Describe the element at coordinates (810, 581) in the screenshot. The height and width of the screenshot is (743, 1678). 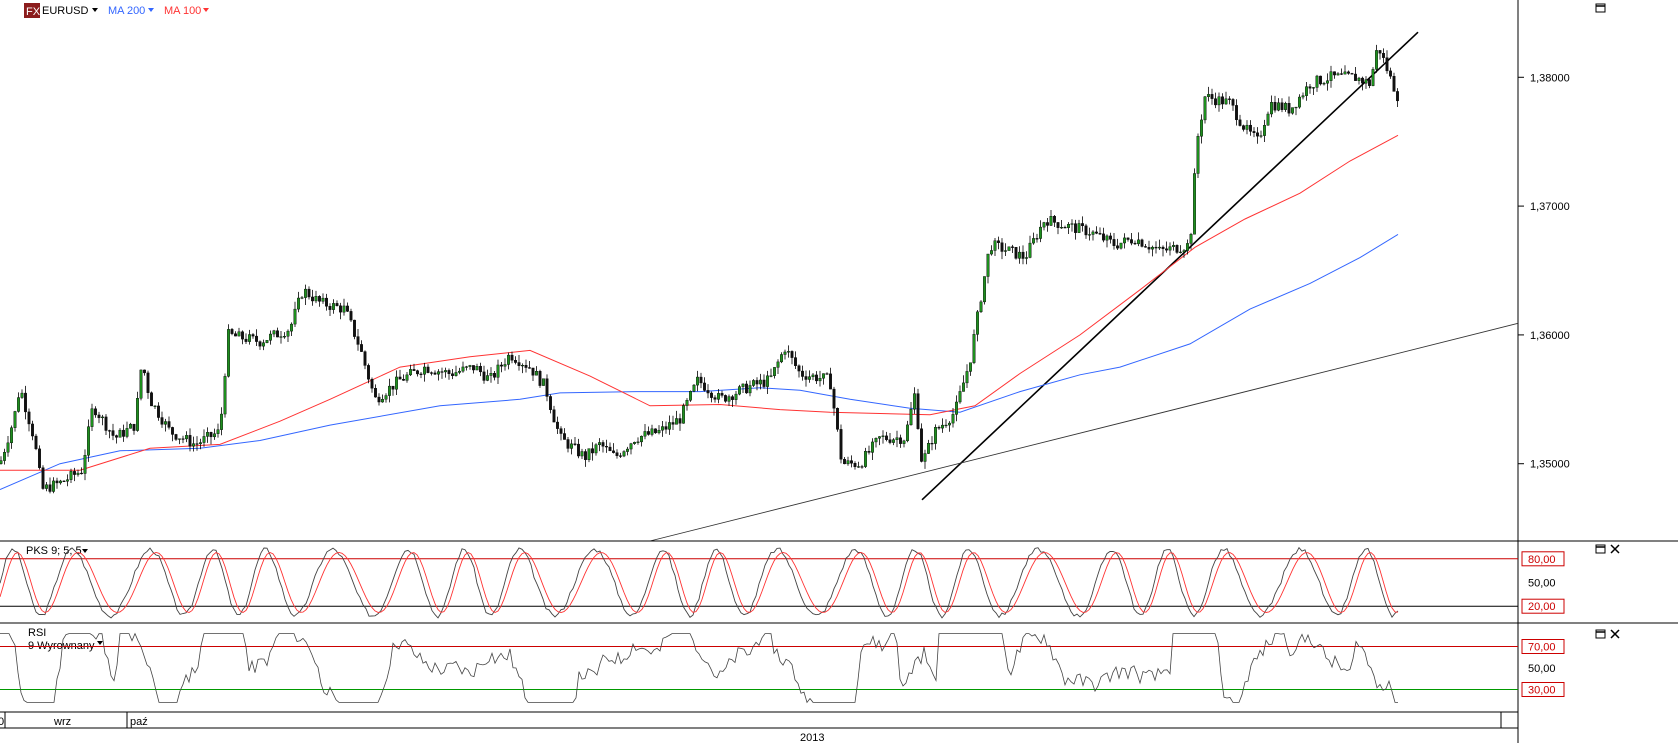
I see `pks-panel: PKS 9; 5; 5 80,00 50,00 20,00` at that location.